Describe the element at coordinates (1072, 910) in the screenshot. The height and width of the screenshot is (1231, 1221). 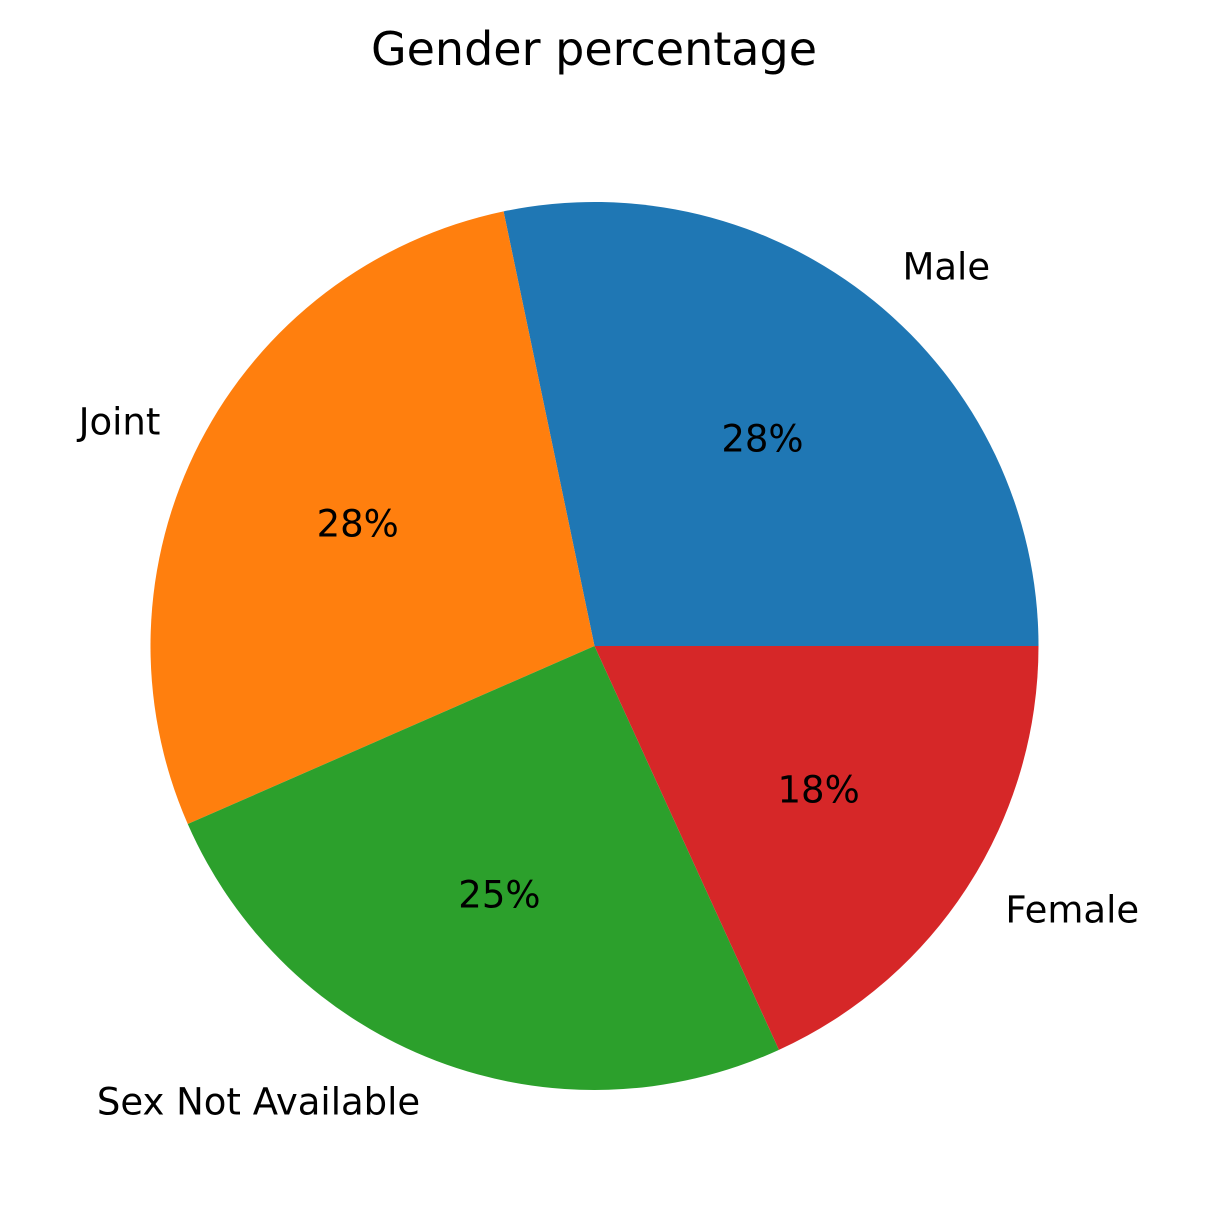
I see `slice-label-female: Female` at that location.